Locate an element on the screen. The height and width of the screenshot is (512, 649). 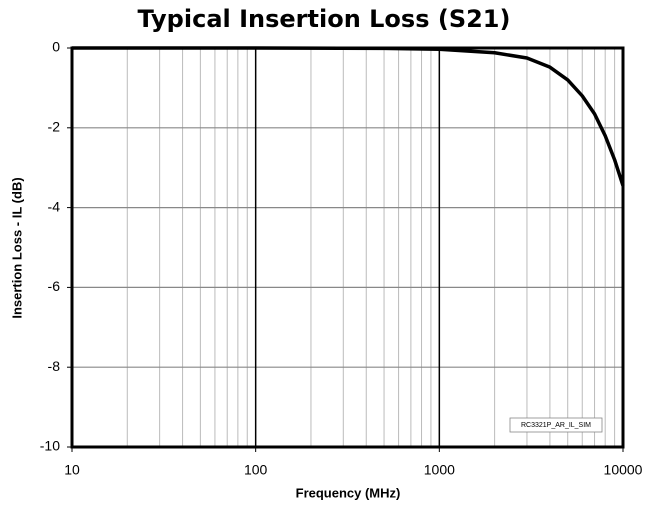
x-tick-label: 100 is located at coordinates (256, 470).